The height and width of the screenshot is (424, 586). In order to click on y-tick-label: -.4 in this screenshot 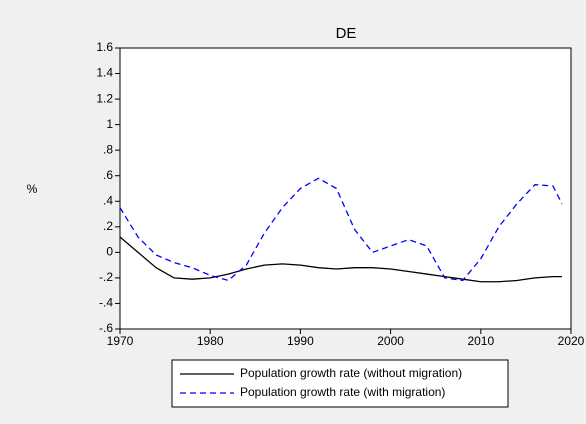, I will do `click(106, 303)`.